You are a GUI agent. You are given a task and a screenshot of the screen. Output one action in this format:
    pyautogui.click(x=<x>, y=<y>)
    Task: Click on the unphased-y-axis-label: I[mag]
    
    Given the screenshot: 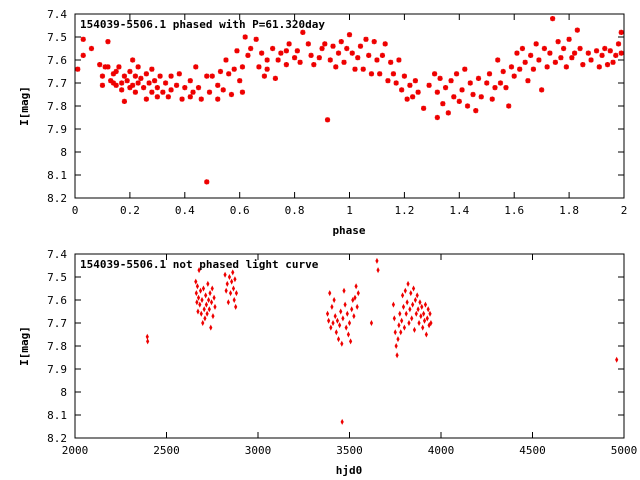 What is the action you would take?
    pyautogui.click(x=24, y=346)
    